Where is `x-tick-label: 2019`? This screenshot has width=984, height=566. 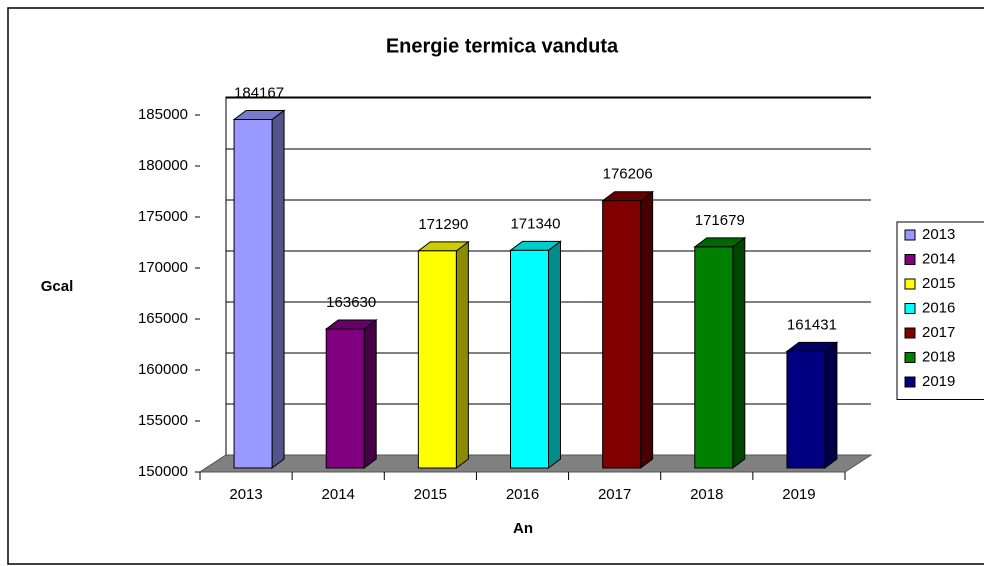 x-tick-label: 2019 is located at coordinates (798, 494).